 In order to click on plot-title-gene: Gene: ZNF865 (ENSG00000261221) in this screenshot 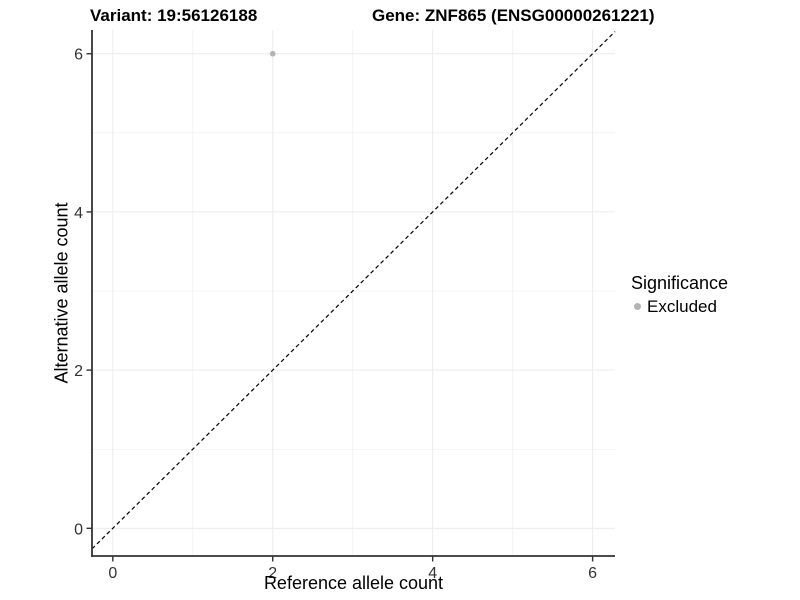, I will do `click(513, 15)`.